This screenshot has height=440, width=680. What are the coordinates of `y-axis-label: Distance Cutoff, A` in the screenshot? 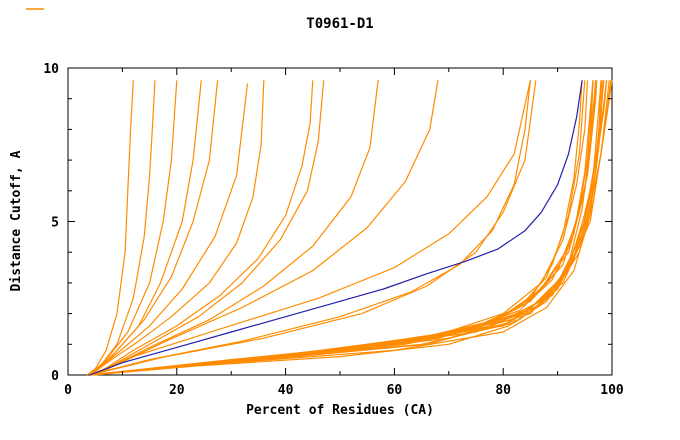 It's located at (16, 220).